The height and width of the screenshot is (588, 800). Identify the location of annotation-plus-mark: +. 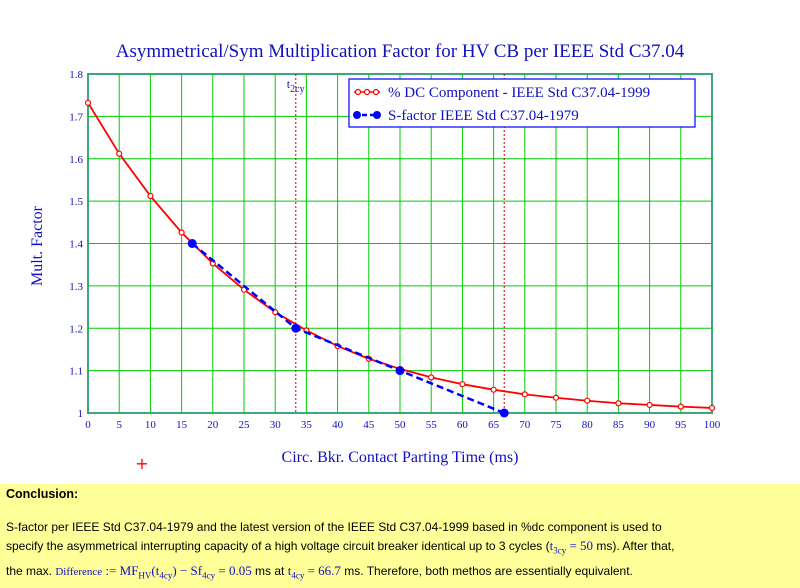
(141, 463).